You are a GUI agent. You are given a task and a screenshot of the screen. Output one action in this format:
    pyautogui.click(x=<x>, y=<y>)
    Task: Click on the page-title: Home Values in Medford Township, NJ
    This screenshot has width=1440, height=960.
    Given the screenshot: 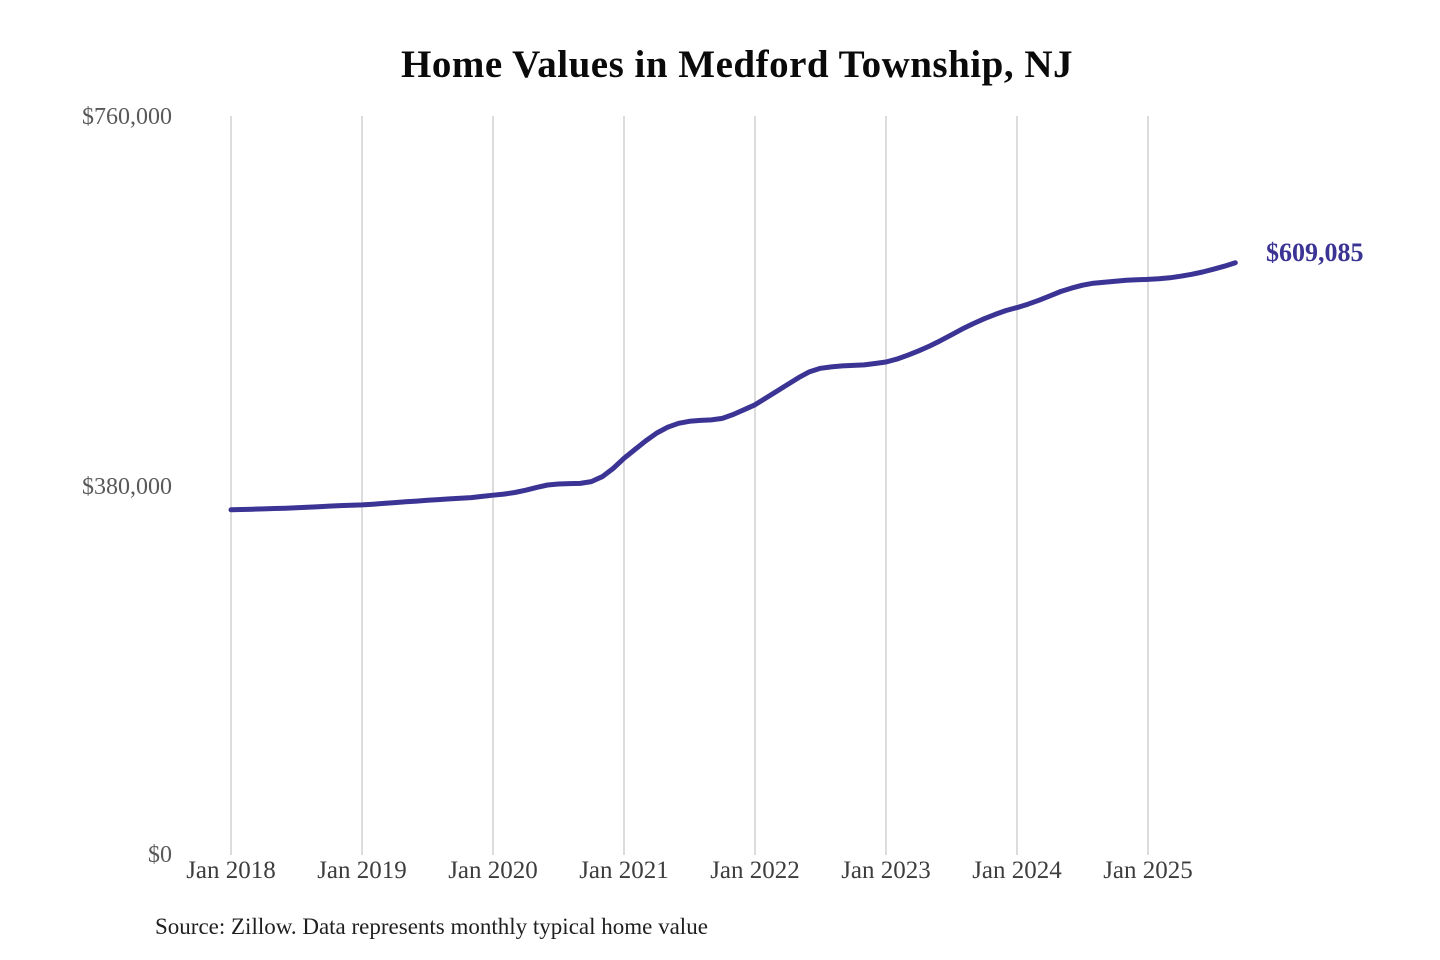 What is the action you would take?
    pyautogui.click(x=737, y=64)
    